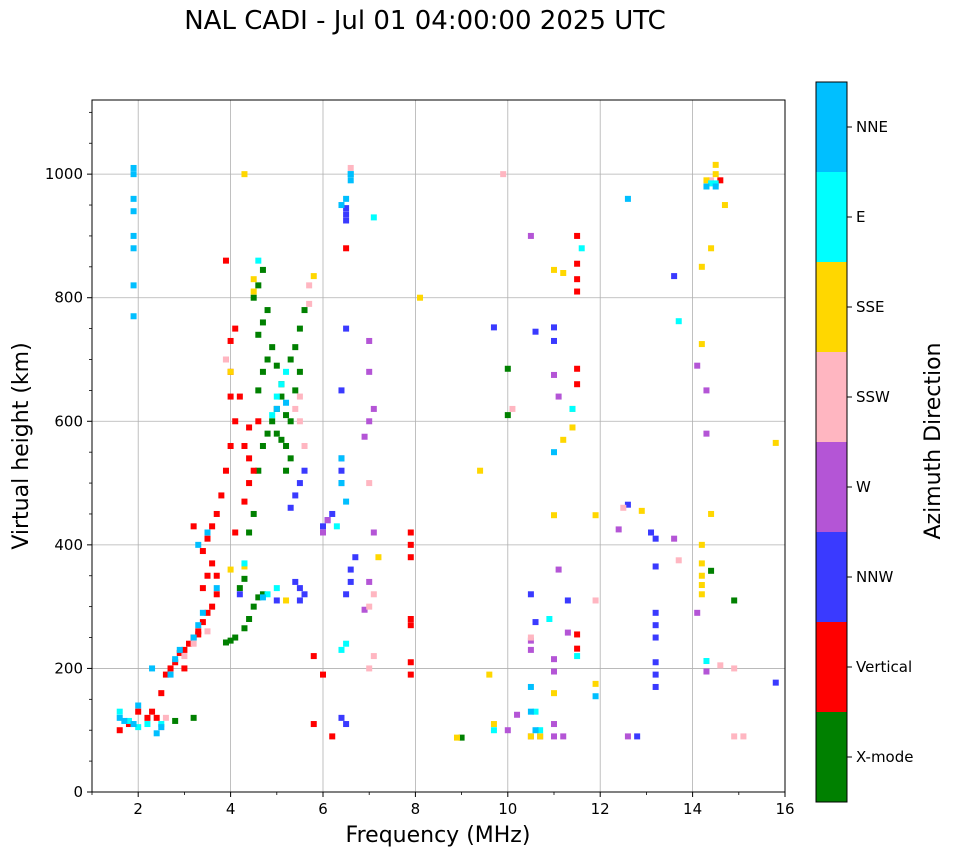  What do you see at coordinates (507, 809) in the screenshot?
I see `x-tick-label: 10` at bounding box center [507, 809].